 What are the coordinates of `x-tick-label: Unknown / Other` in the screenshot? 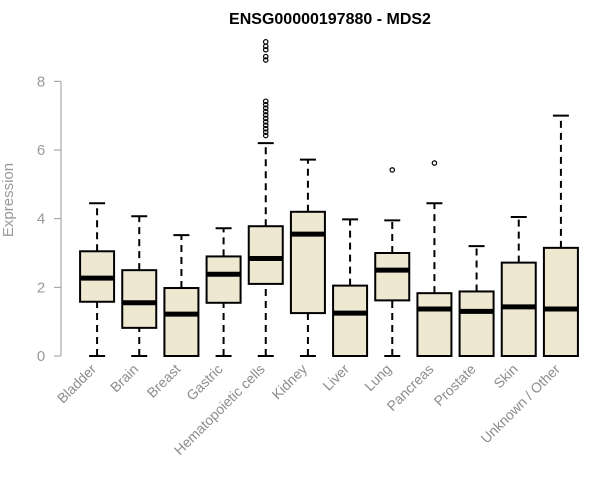 It's located at (520, 404).